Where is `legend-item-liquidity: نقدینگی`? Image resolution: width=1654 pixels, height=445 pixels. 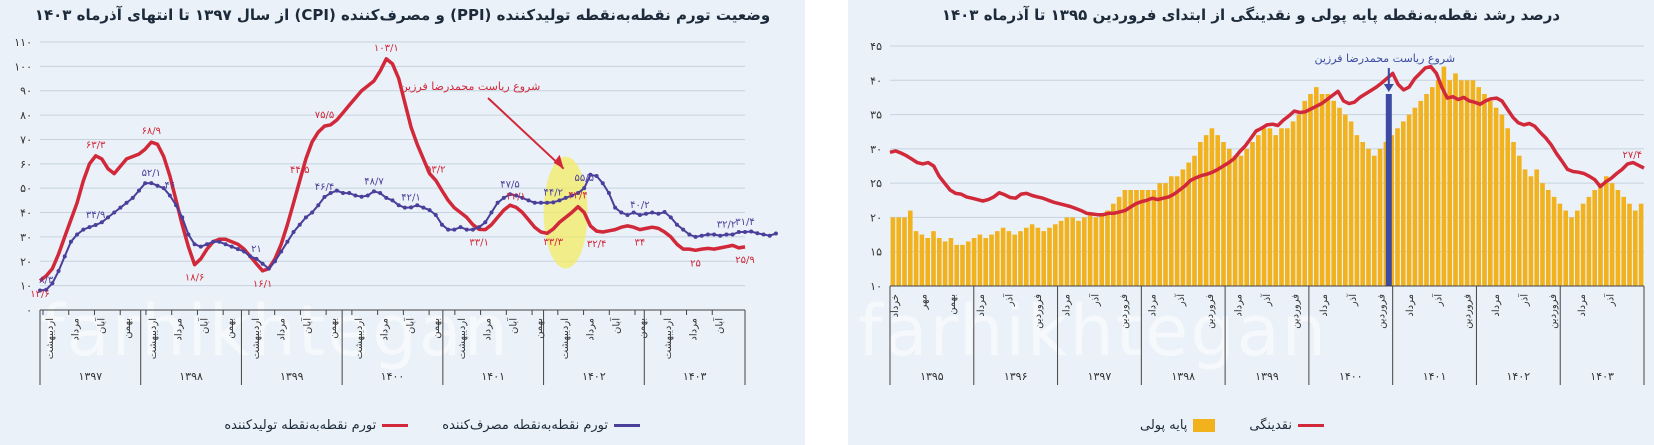
legend-item-liquidity: نقدینگی is located at coordinates (1286, 425).